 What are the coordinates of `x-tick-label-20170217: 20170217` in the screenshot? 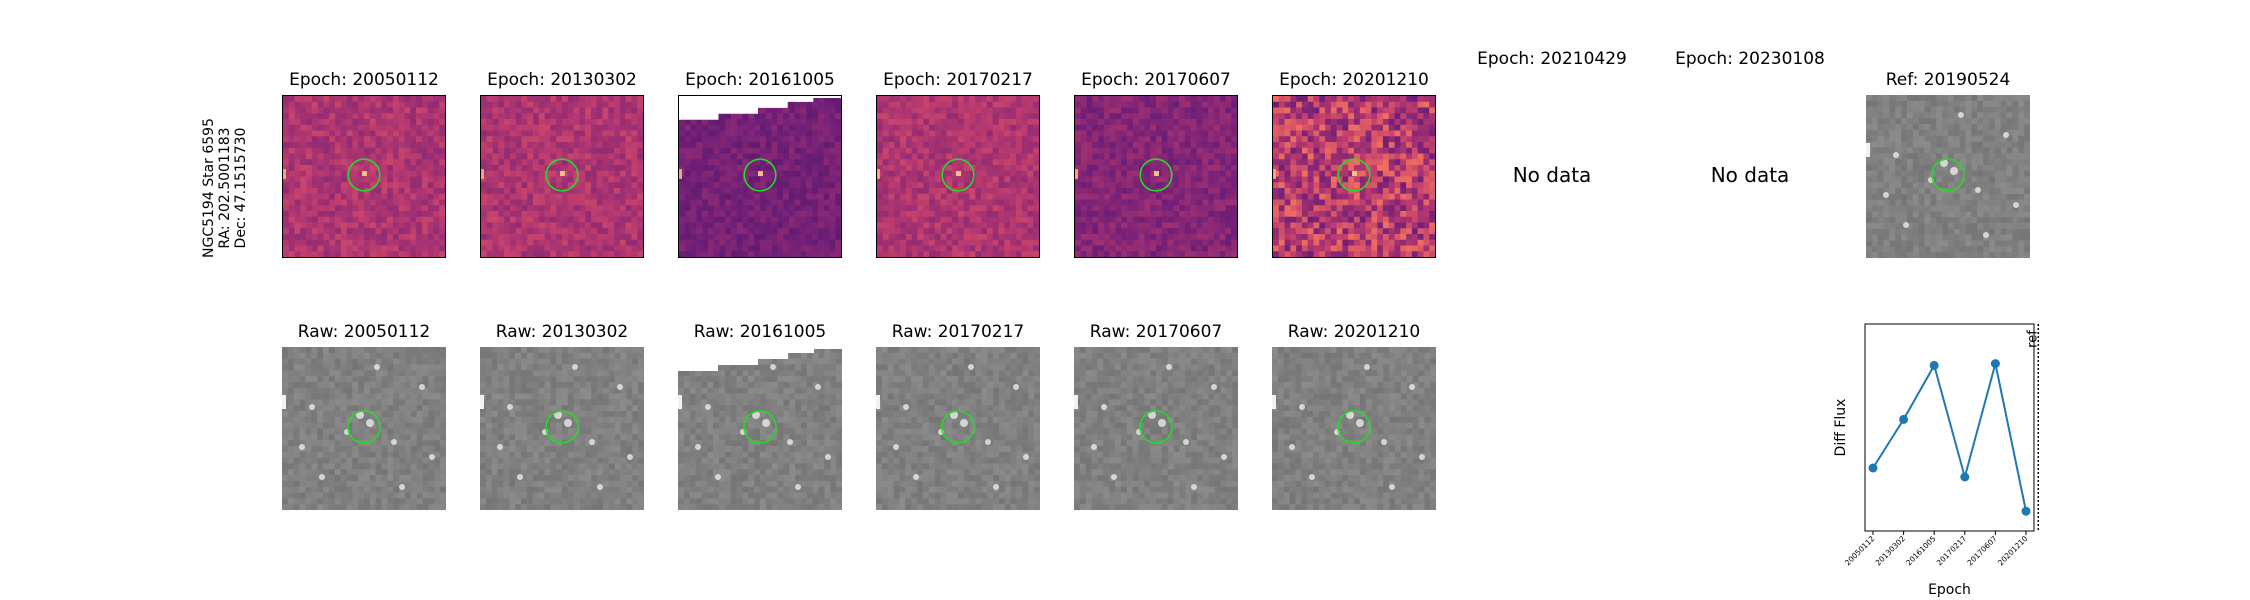 It's located at (1952, 551).